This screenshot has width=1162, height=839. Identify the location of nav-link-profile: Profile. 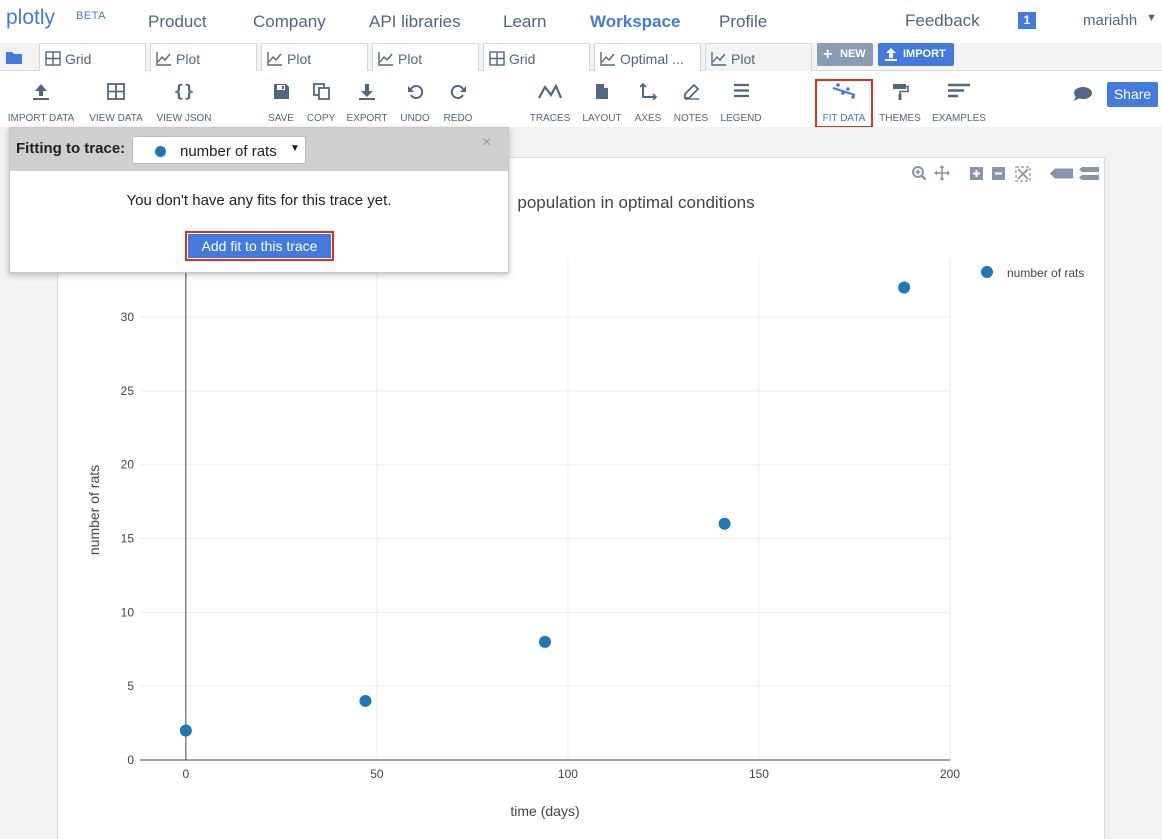
(743, 21).